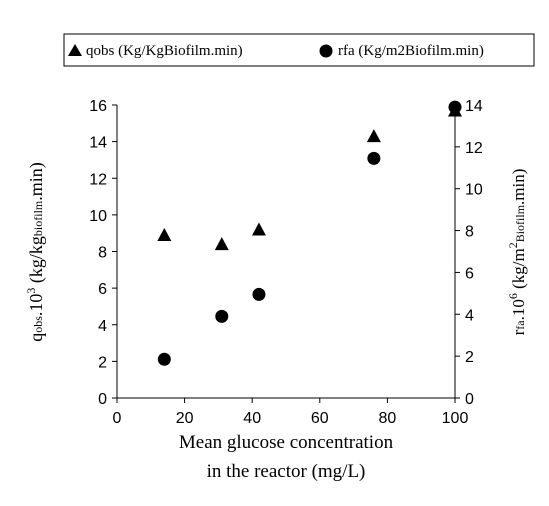  What do you see at coordinates (102, 289) in the screenshot?
I see `y-left-tick-label: 6` at bounding box center [102, 289].